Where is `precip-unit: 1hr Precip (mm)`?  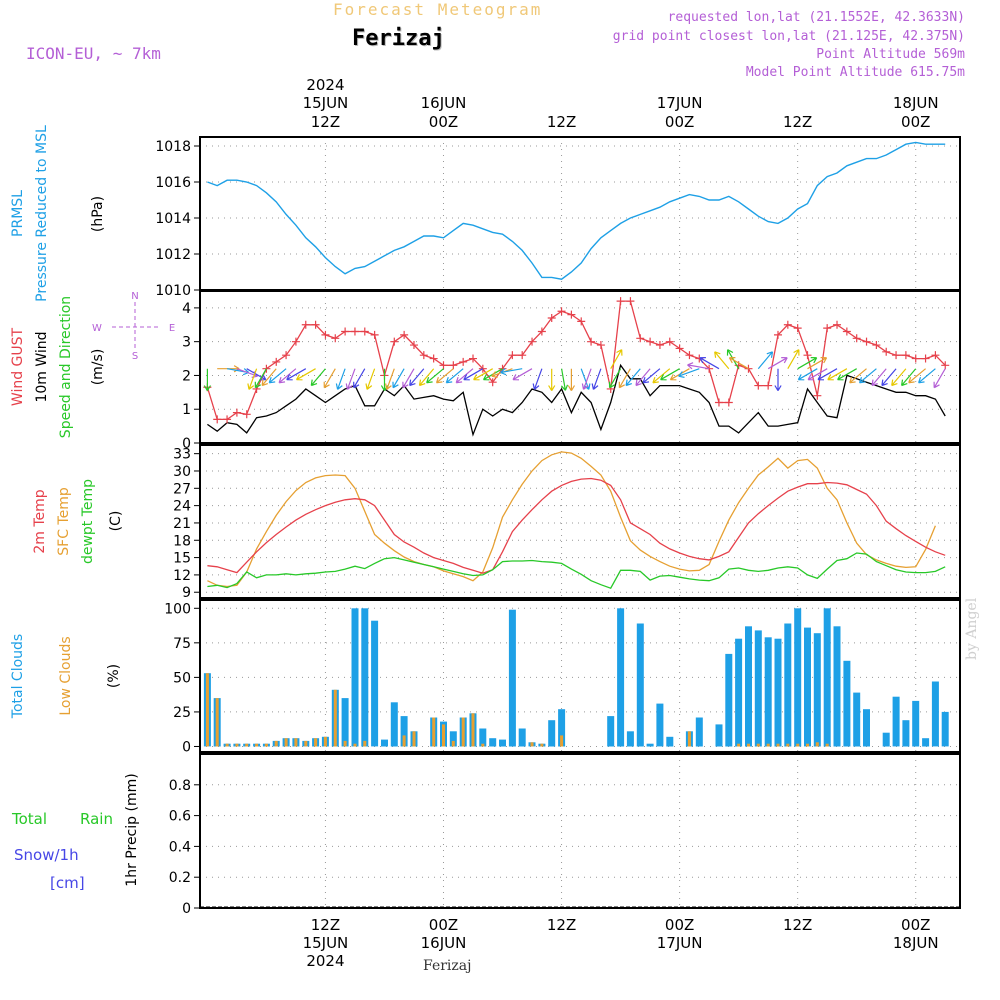 precip-unit: 1hr Precip (mm) is located at coordinates (132, 829).